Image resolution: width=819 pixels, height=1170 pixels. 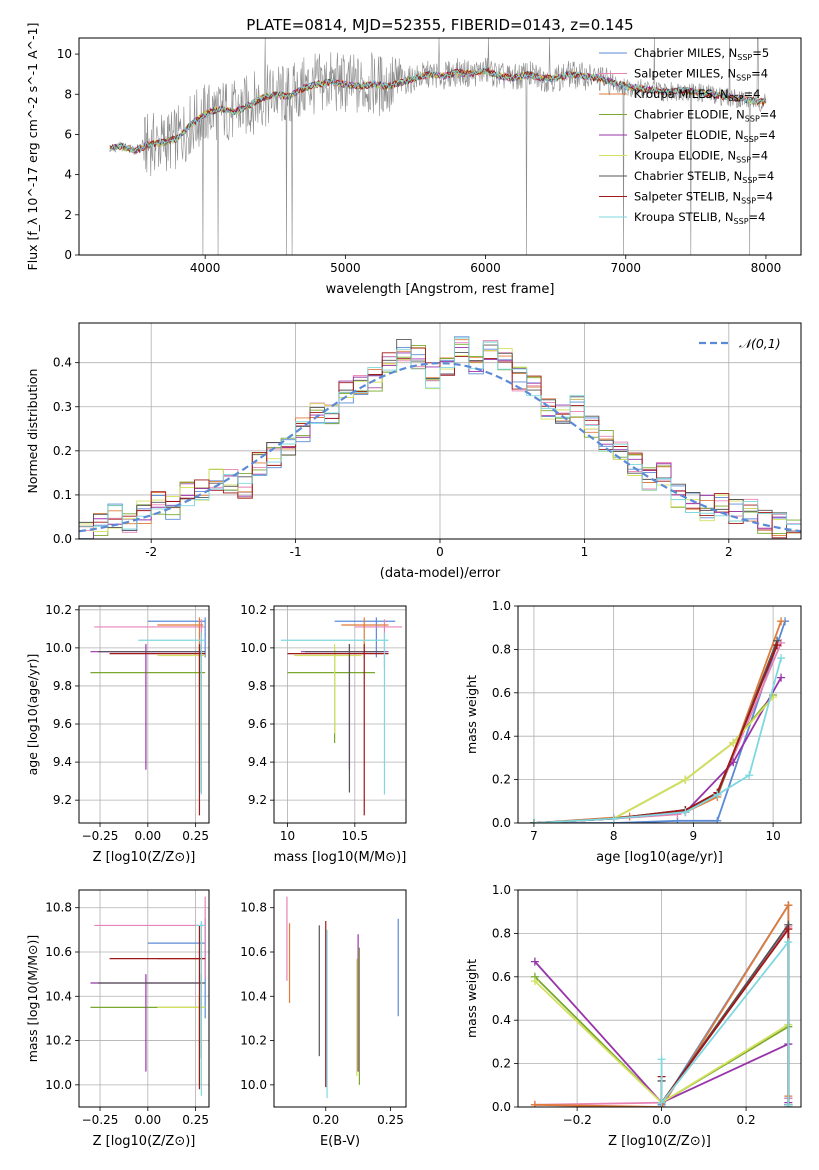 What do you see at coordinates (32, 715) in the screenshot?
I see `y-axis-label: age [log10(age/yr)]` at bounding box center [32, 715].